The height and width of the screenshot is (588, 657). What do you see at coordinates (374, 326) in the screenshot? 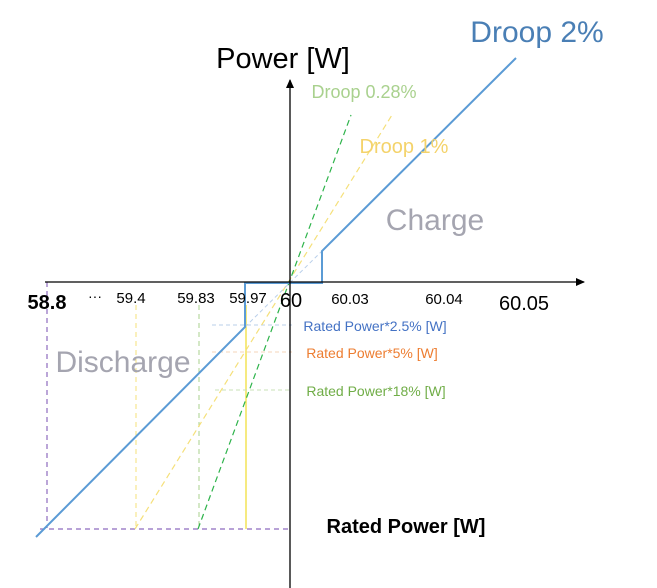
I see `rated-25-label: Rated Power*2.5% [W]` at bounding box center [374, 326].